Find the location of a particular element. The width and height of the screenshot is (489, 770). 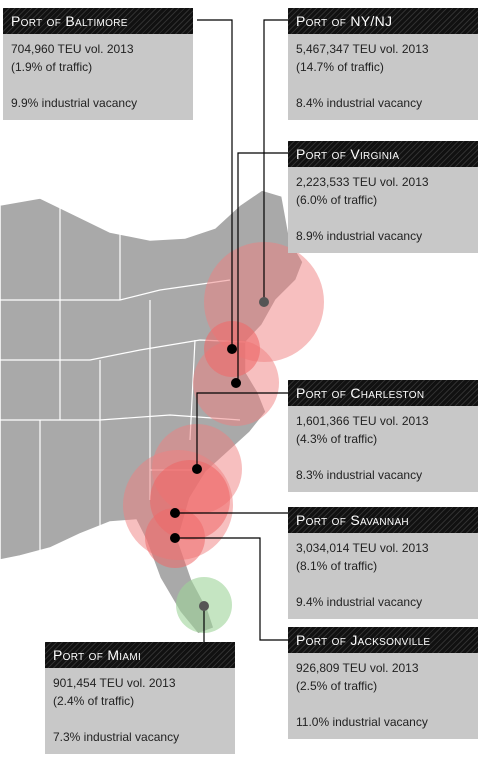

port-vacancy: 9.4% industrial vacancy is located at coordinates (359, 602).